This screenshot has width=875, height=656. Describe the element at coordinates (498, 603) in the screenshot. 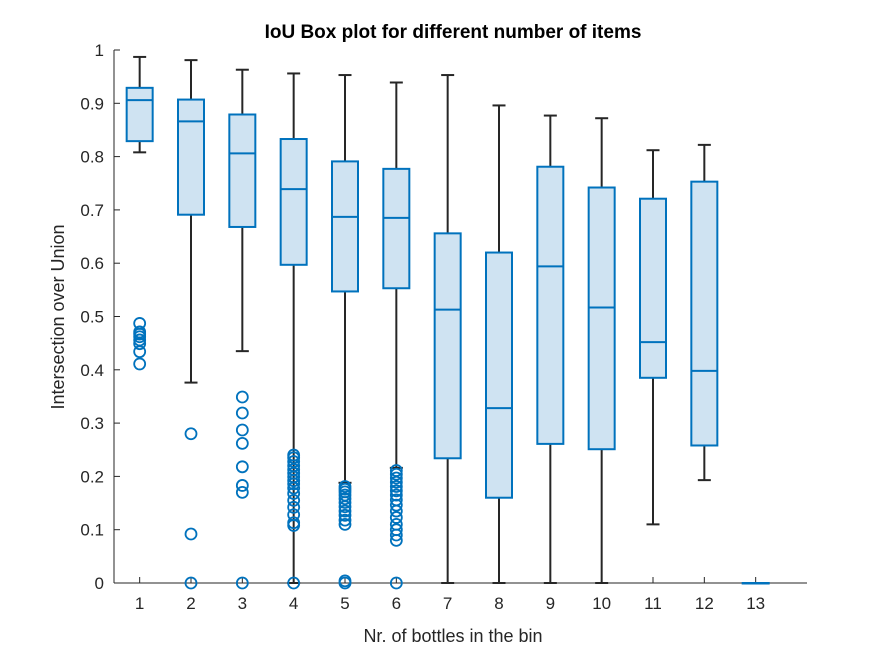

I see `x-tick-label: 8` at that location.